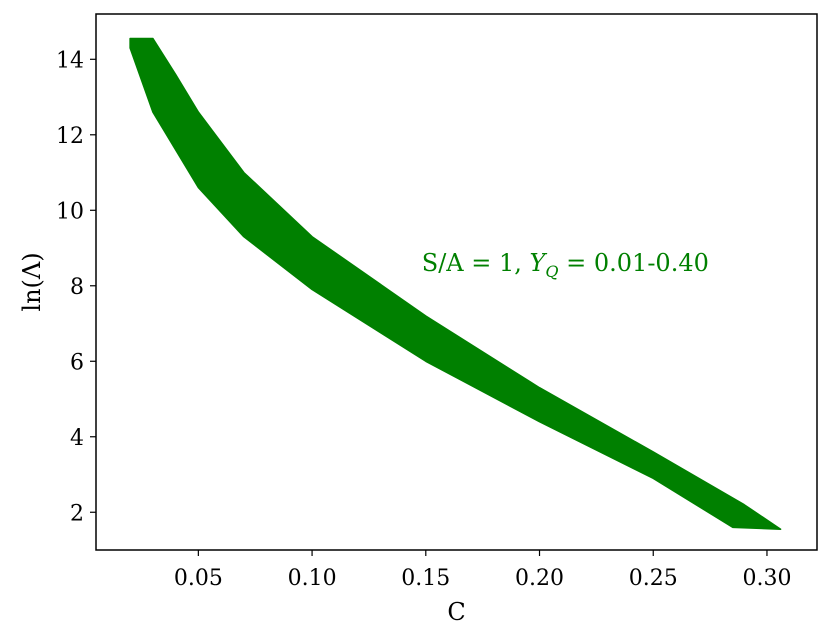  What do you see at coordinates (70, 211) in the screenshot?
I see `y-tick-label: 10` at bounding box center [70, 211].